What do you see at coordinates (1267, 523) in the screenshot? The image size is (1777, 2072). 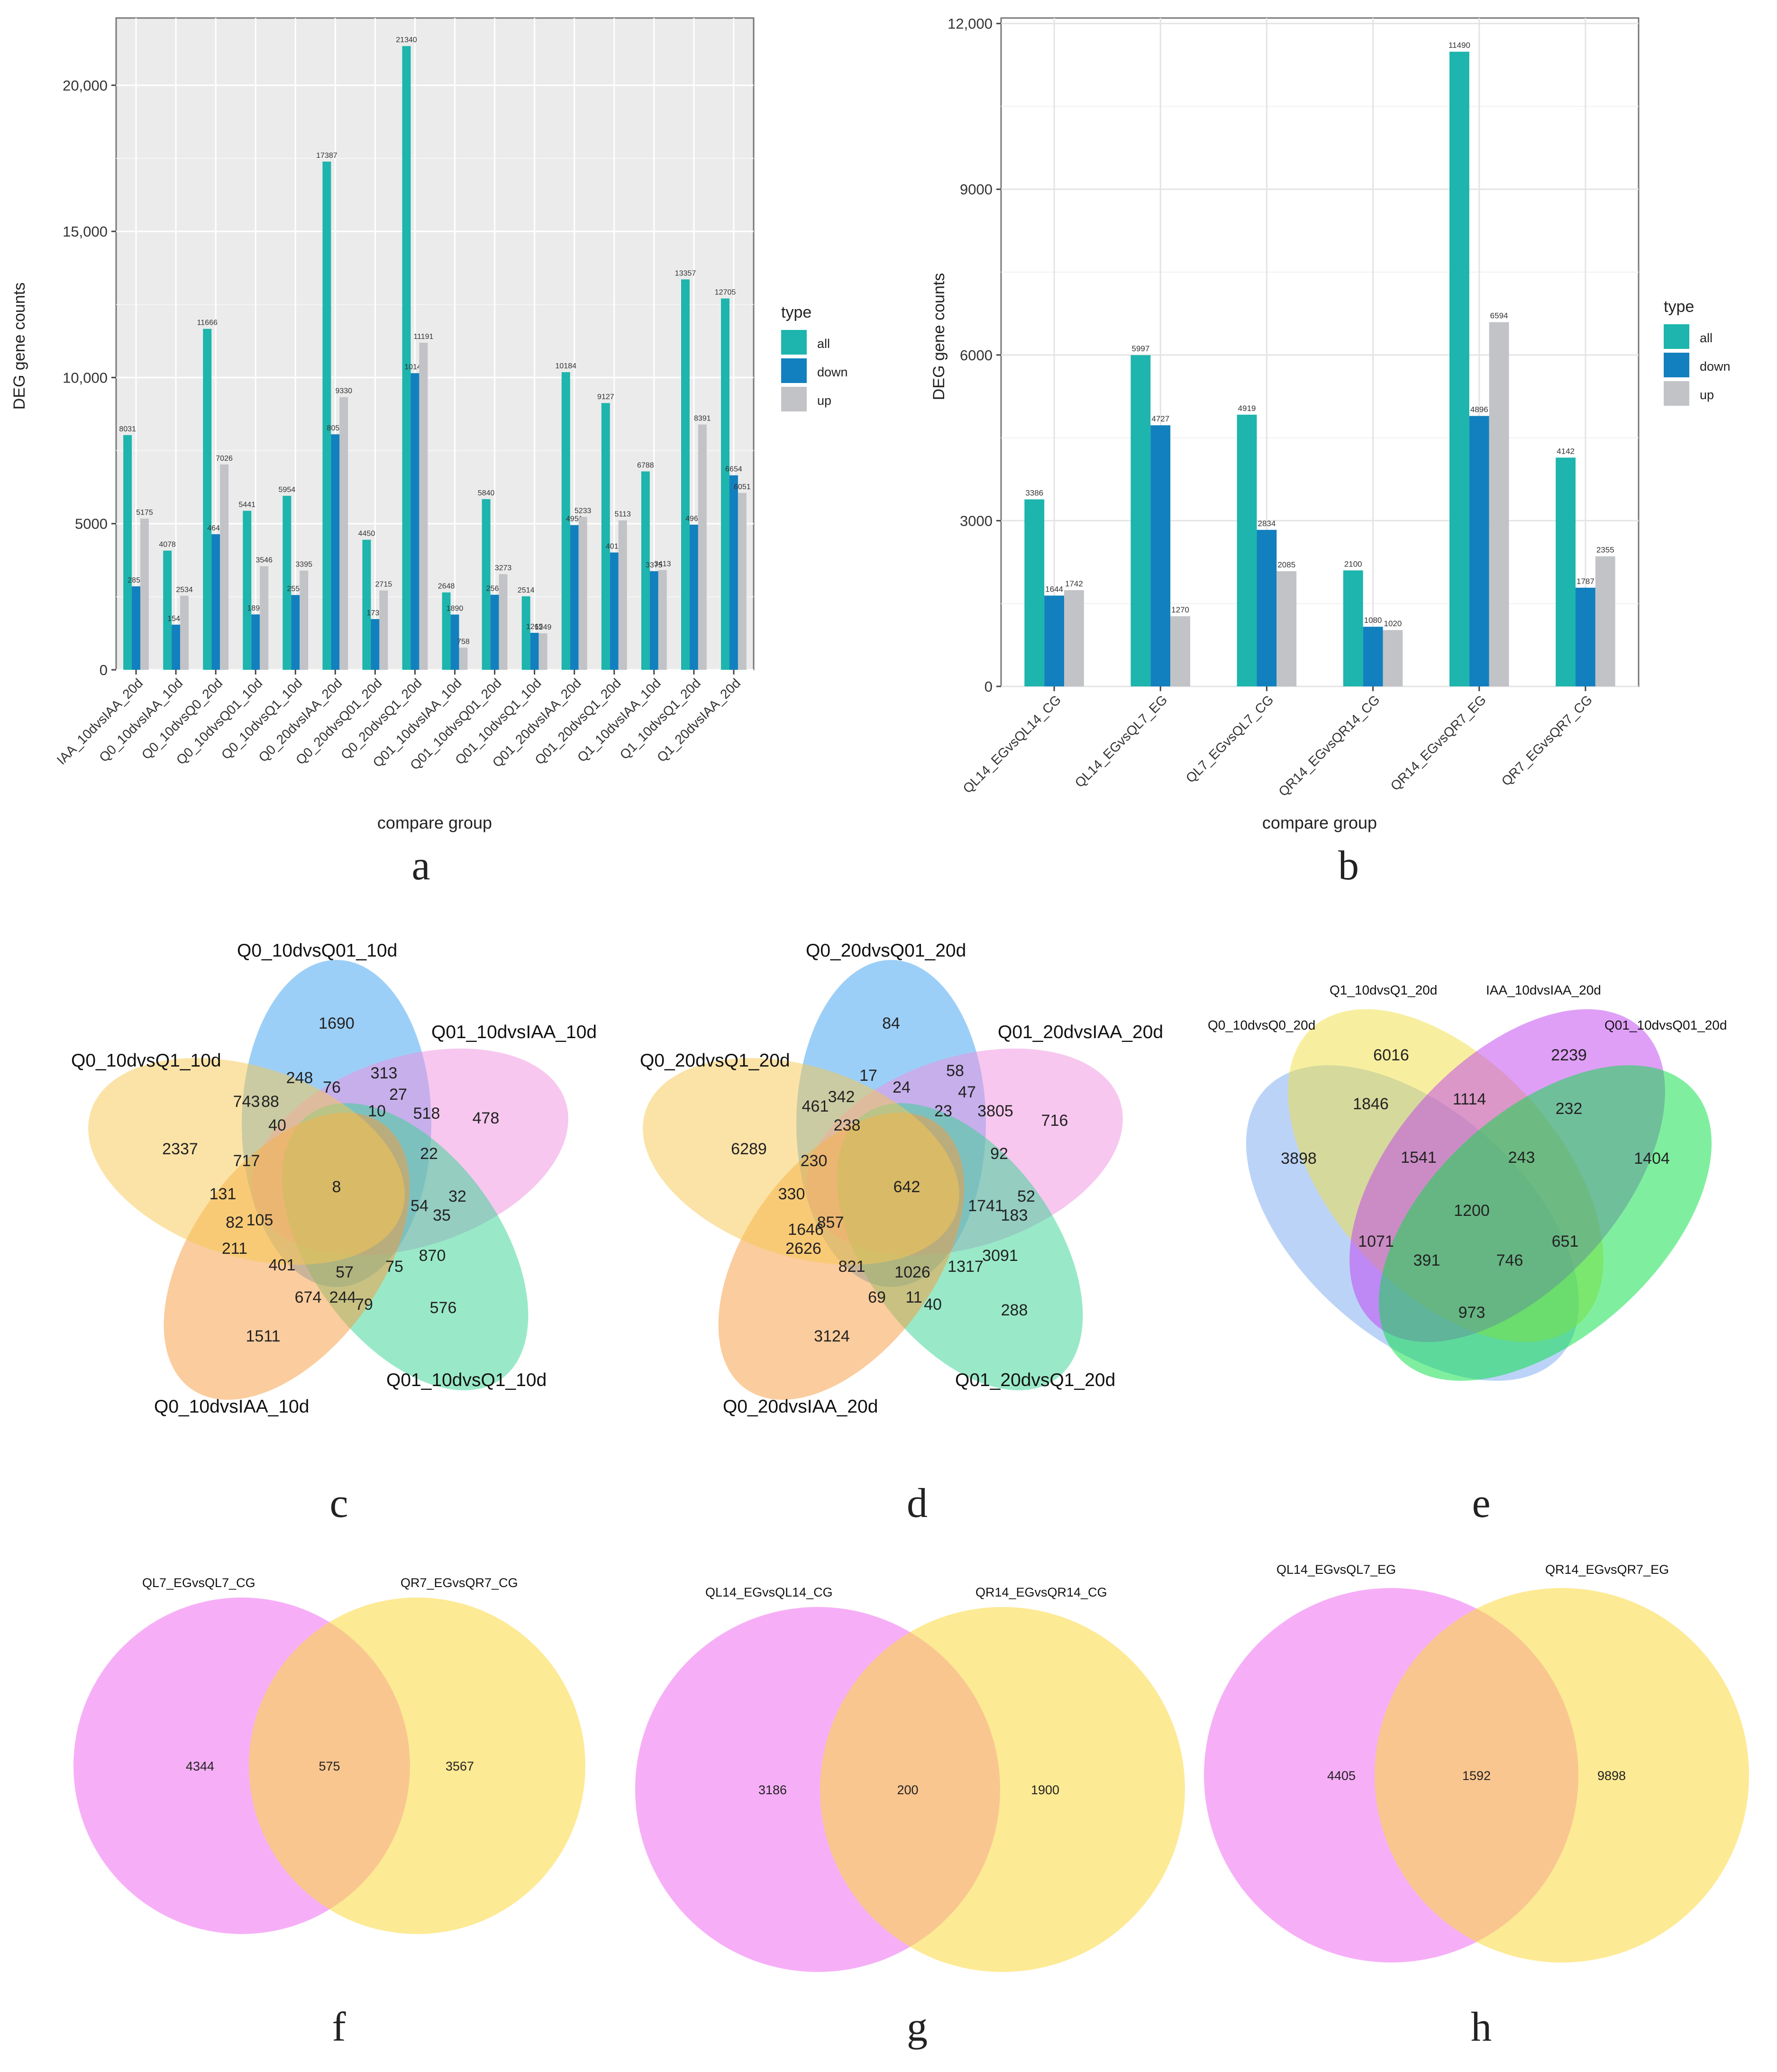 I see `b-bar-value-label: 2834` at bounding box center [1267, 523].